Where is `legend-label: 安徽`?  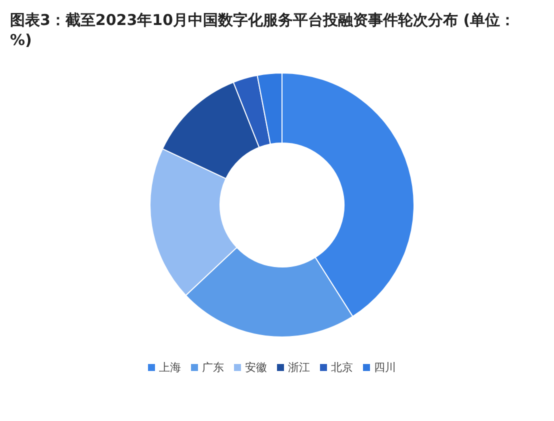 legend-label: 安徽 is located at coordinates (256, 367).